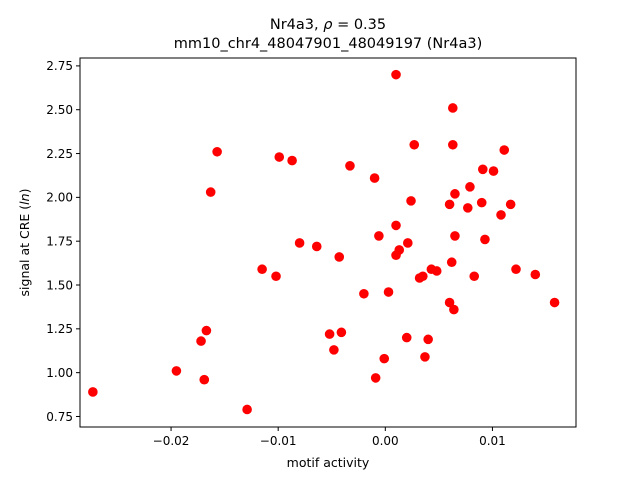  Describe the element at coordinates (171, 441) in the screenshot. I see `x-tick-label: −0.02` at that location.